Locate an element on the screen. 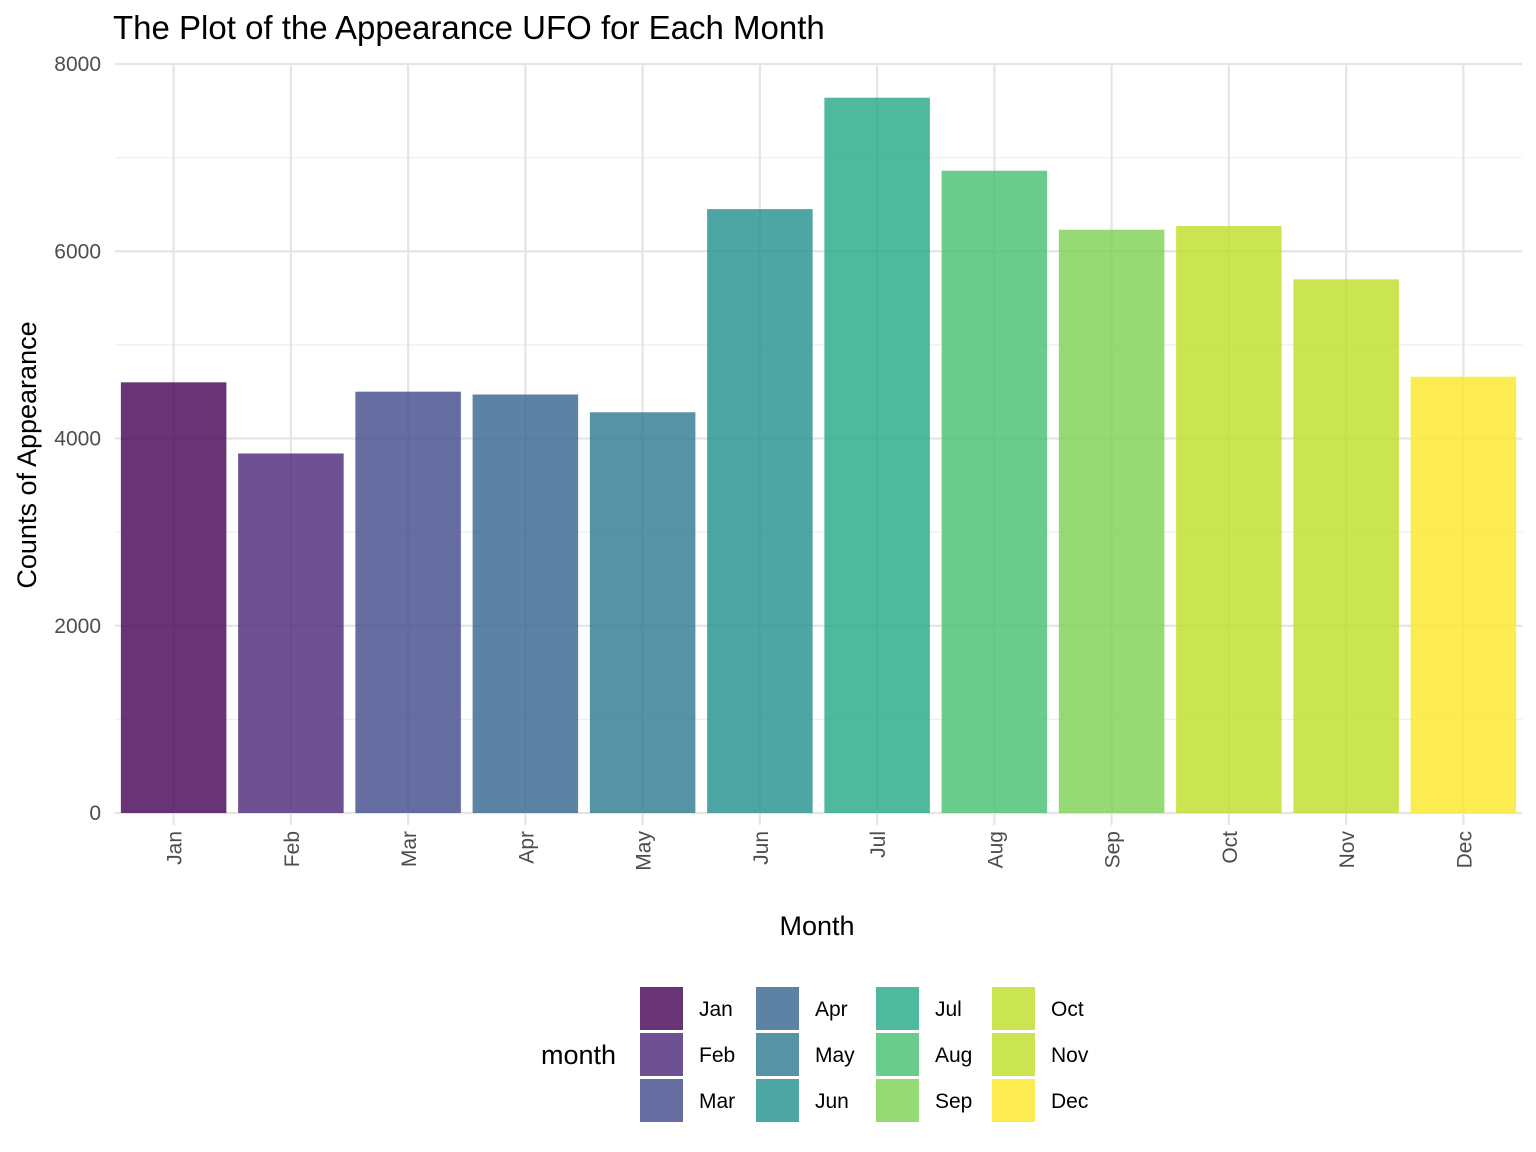 The width and height of the screenshot is (1536, 1152). y-axis-ticks: 0 2000 4000 6000 8000 is located at coordinates (77, 439).